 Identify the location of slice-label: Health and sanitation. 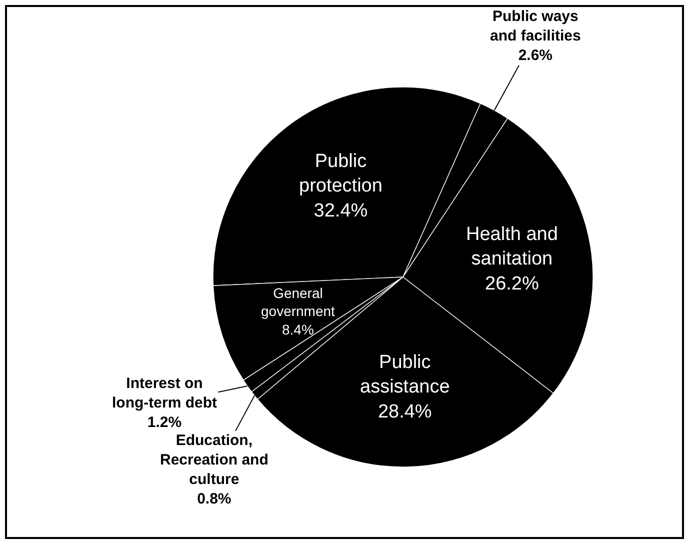
(512, 247).